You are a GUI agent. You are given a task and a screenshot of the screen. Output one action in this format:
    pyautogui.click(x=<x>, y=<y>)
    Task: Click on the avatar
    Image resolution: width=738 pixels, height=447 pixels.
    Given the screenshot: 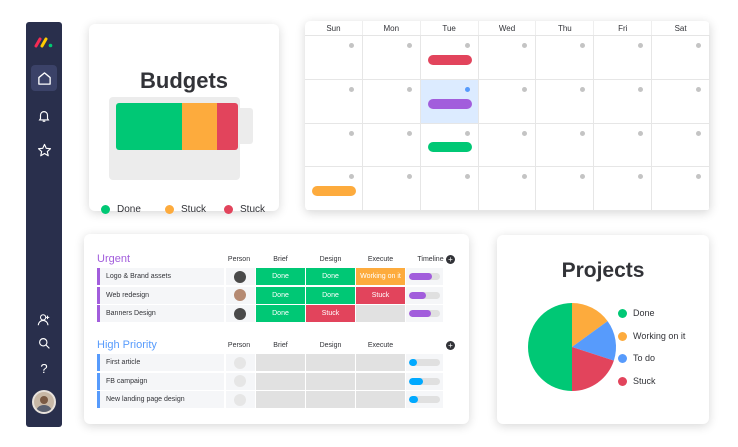 What is the action you would take?
    pyautogui.click(x=44, y=402)
    